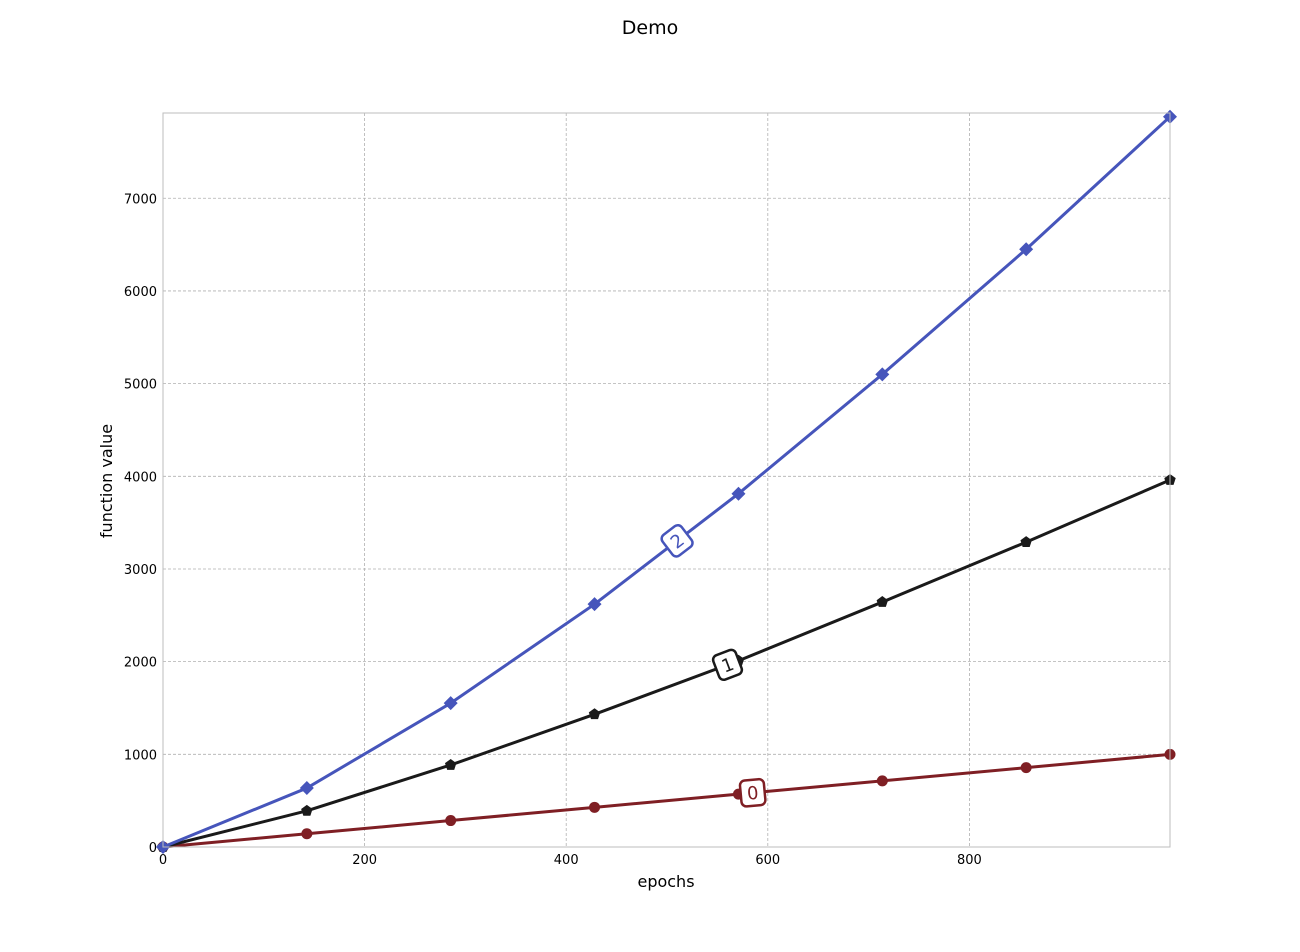 Image resolution: width=1300 pixels, height=952 pixels. I want to click on series-0: 0, so click(666, 800).